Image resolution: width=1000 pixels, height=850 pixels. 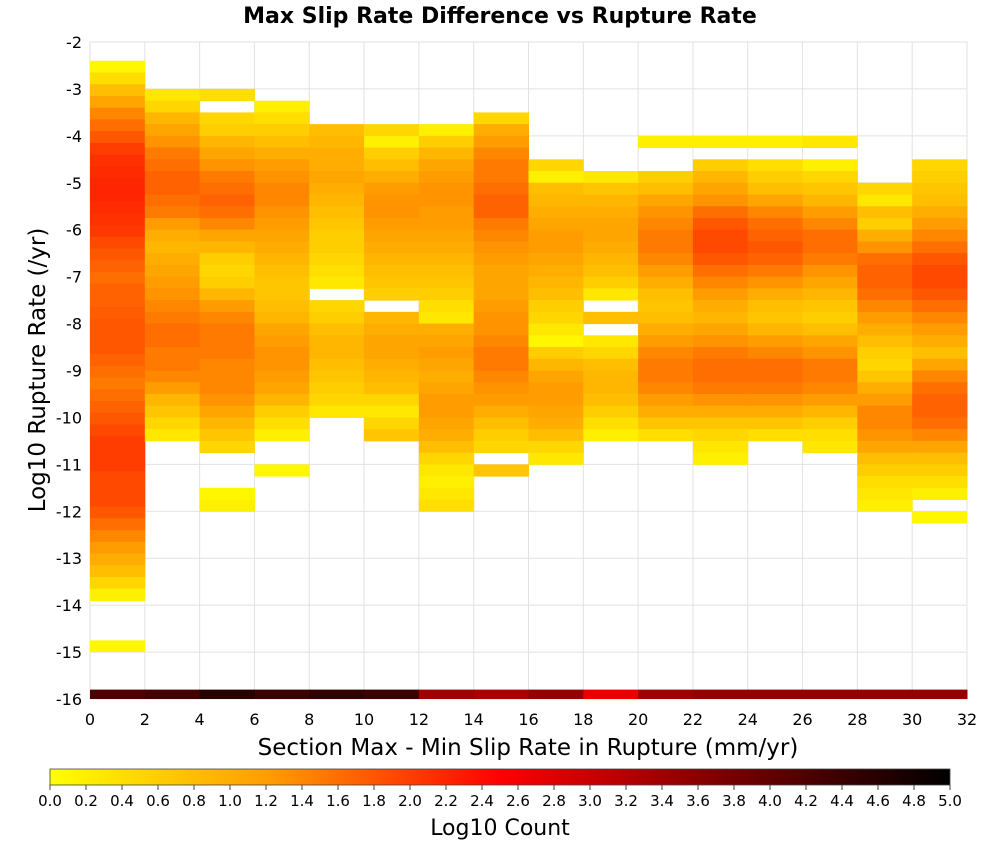 What do you see at coordinates (254, 719) in the screenshot?
I see `x-tick-label: 6` at bounding box center [254, 719].